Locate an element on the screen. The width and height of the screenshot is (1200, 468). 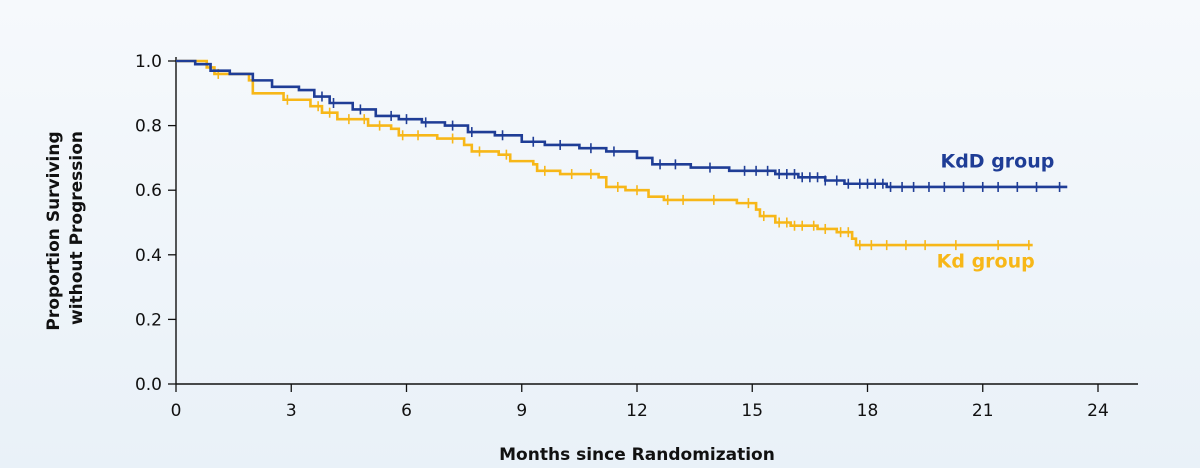
x-tick-label: 0 is located at coordinates (176, 411).